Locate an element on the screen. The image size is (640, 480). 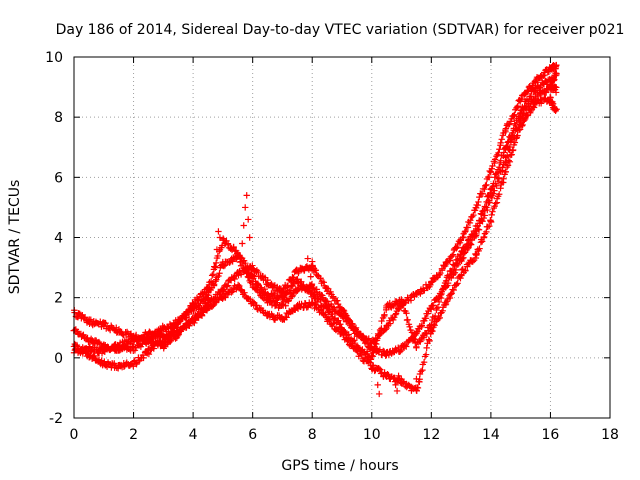
y-tick-label: 8 is located at coordinates (58, 118).